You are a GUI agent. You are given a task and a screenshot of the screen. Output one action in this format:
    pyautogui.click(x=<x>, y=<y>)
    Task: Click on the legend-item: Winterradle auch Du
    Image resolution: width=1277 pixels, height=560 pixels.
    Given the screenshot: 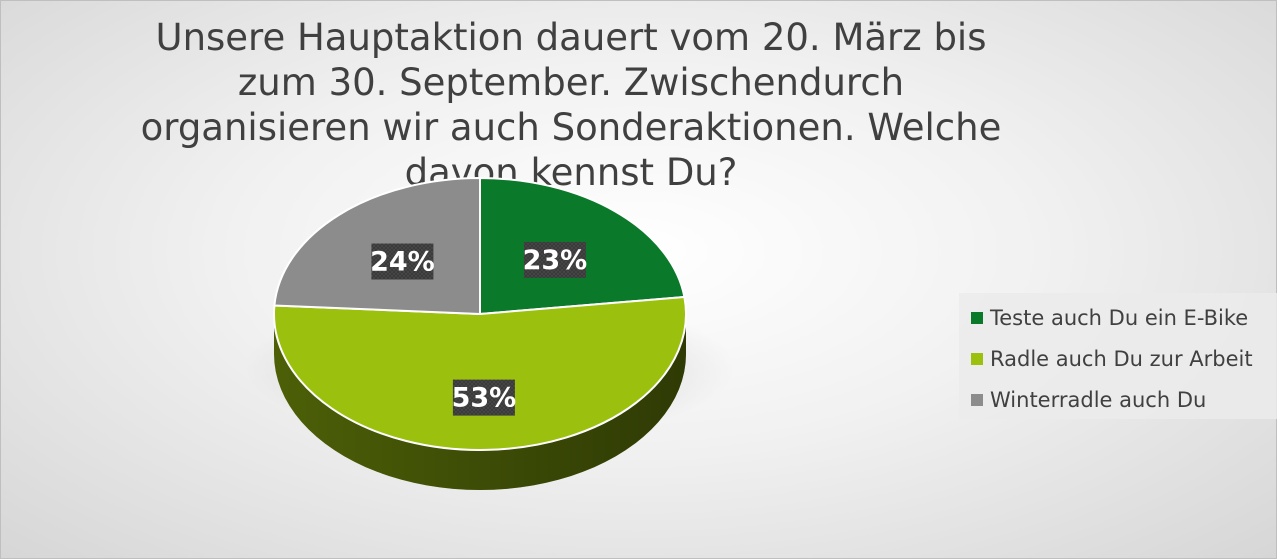 What is the action you would take?
    pyautogui.click(x=1124, y=399)
    